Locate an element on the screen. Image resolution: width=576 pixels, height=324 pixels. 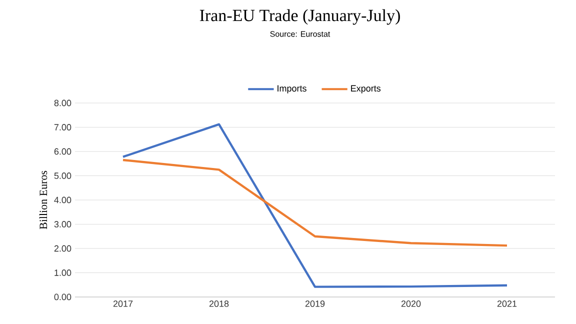
x-tick-label: 2018 is located at coordinates (219, 303).